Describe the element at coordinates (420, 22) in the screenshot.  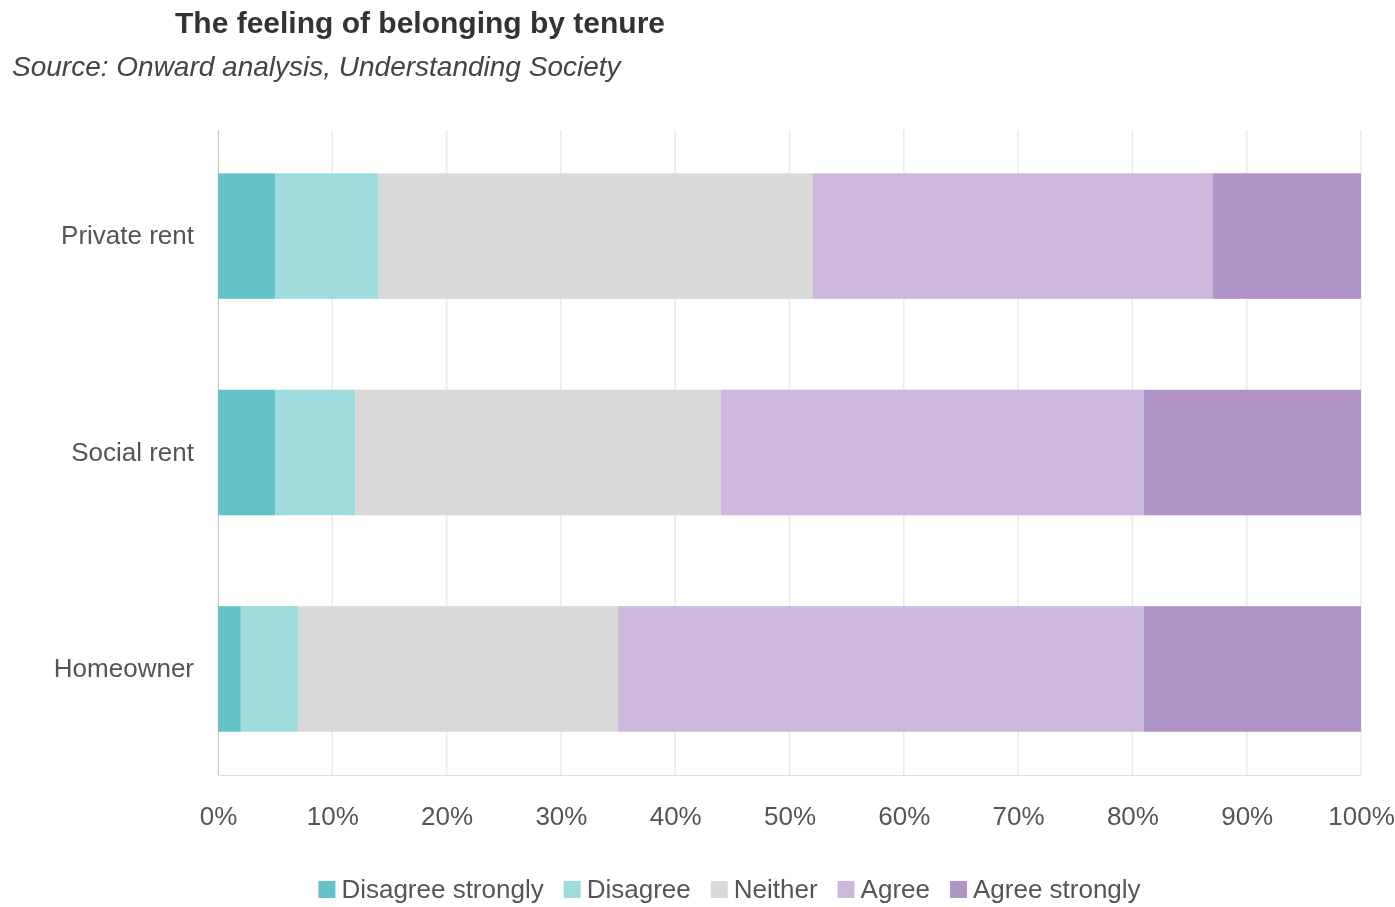
I see `chart-title: The feeling of belonging by tenure` at that location.